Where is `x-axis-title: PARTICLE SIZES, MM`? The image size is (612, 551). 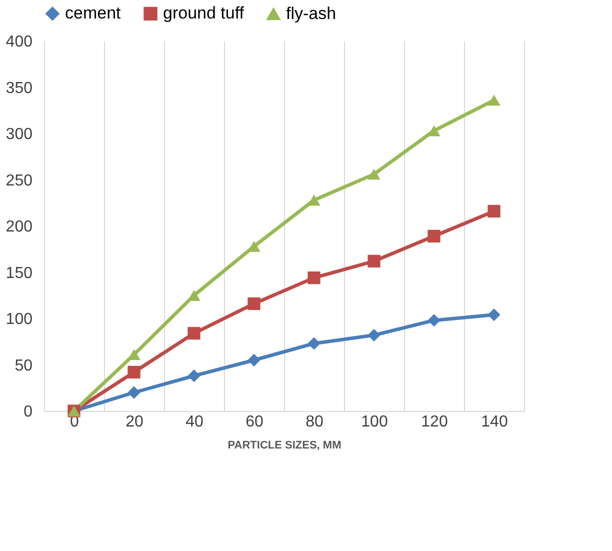 x-axis-title: PARTICLE SIZES, MM is located at coordinates (285, 446).